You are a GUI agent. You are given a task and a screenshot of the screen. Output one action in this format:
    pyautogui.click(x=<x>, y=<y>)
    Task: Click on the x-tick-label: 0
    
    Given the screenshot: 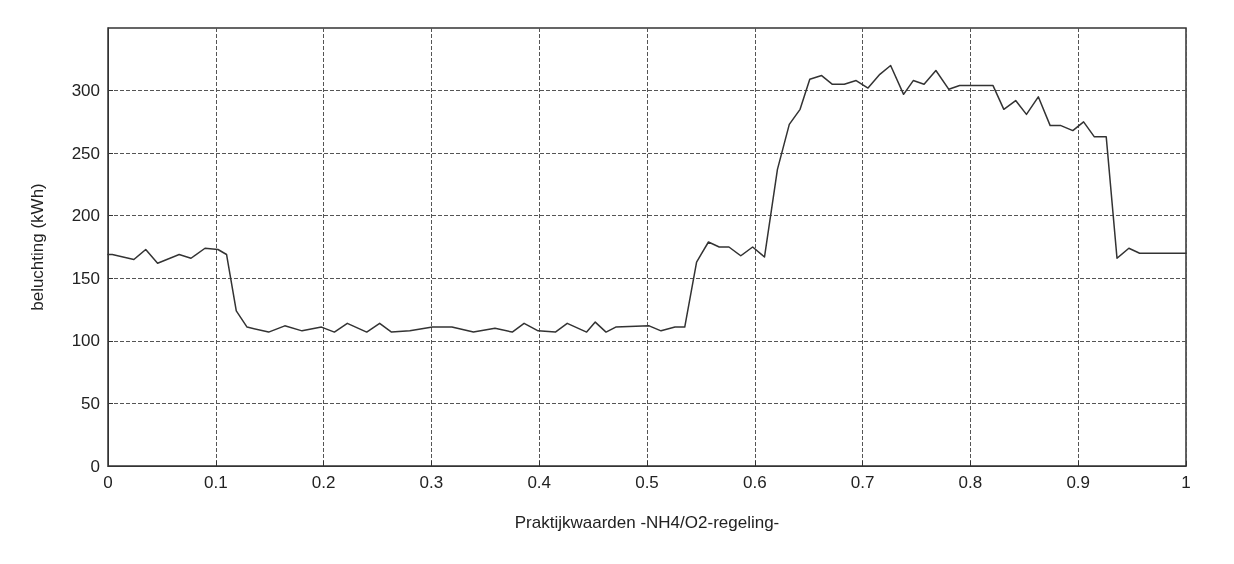 What is the action you would take?
    pyautogui.click(x=108, y=482)
    